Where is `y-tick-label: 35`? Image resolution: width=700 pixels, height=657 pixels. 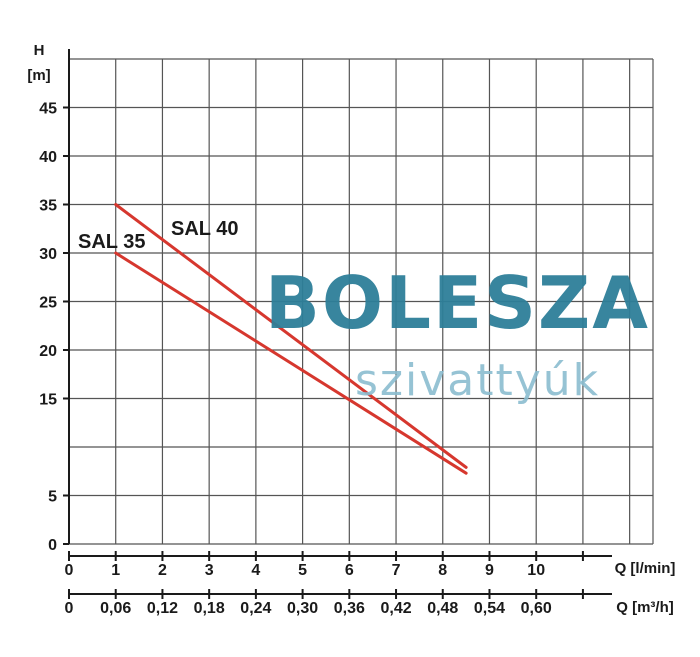
y-tick-label: 35 is located at coordinates (48, 206).